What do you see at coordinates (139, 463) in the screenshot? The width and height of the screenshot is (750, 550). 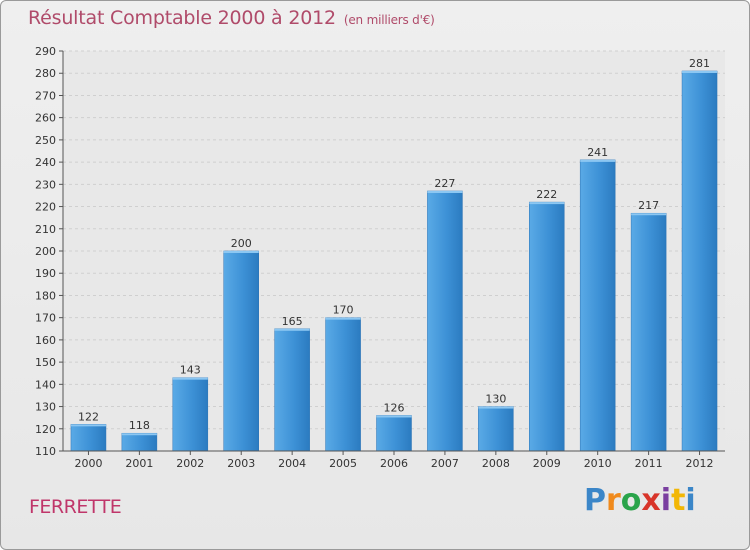 I see `x-tick-label: 2001` at bounding box center [139, 463].